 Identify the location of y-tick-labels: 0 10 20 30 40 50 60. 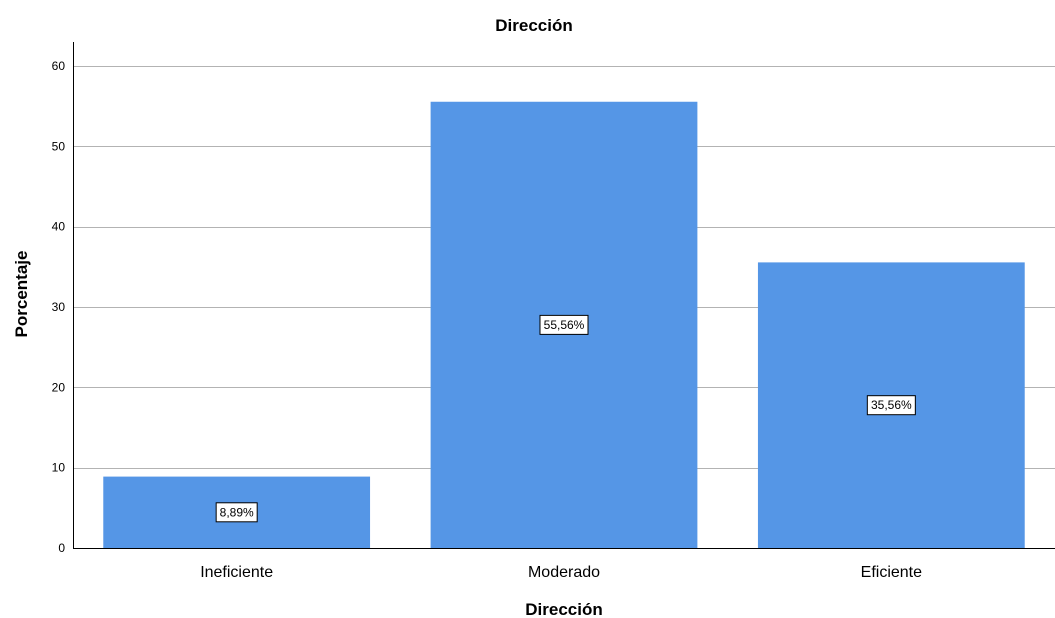
(59, 307).